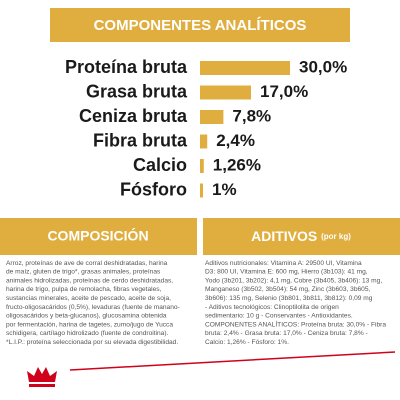  What do you see at coordinates (284, 236) in the screenshot?
I see `additives-title-text: ADITIVOS` at bounding box center [284, 236].